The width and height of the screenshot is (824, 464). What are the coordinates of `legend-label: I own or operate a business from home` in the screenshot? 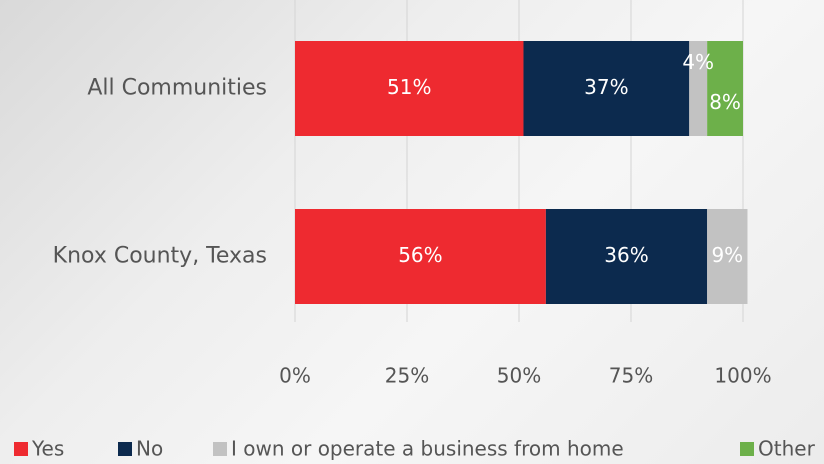 It's located at (427, 449).